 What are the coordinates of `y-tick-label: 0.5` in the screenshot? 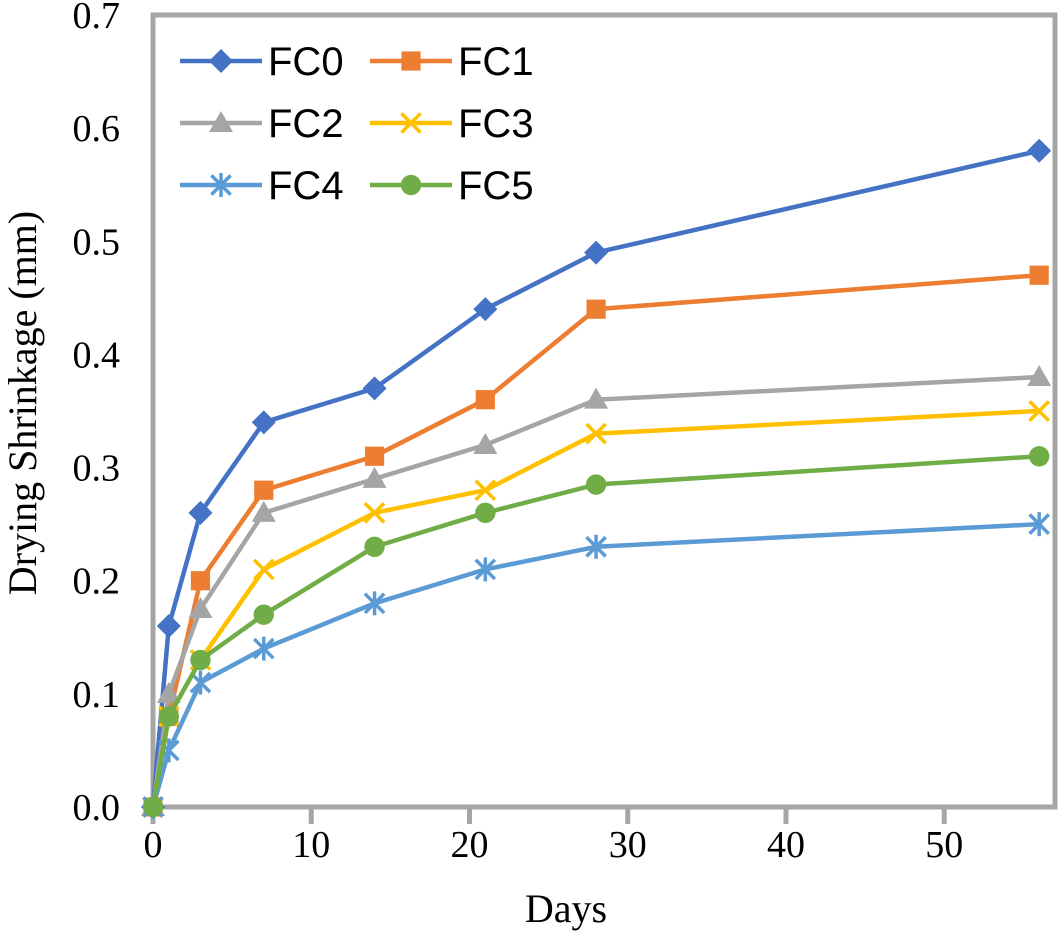 It's located at (97, 242).